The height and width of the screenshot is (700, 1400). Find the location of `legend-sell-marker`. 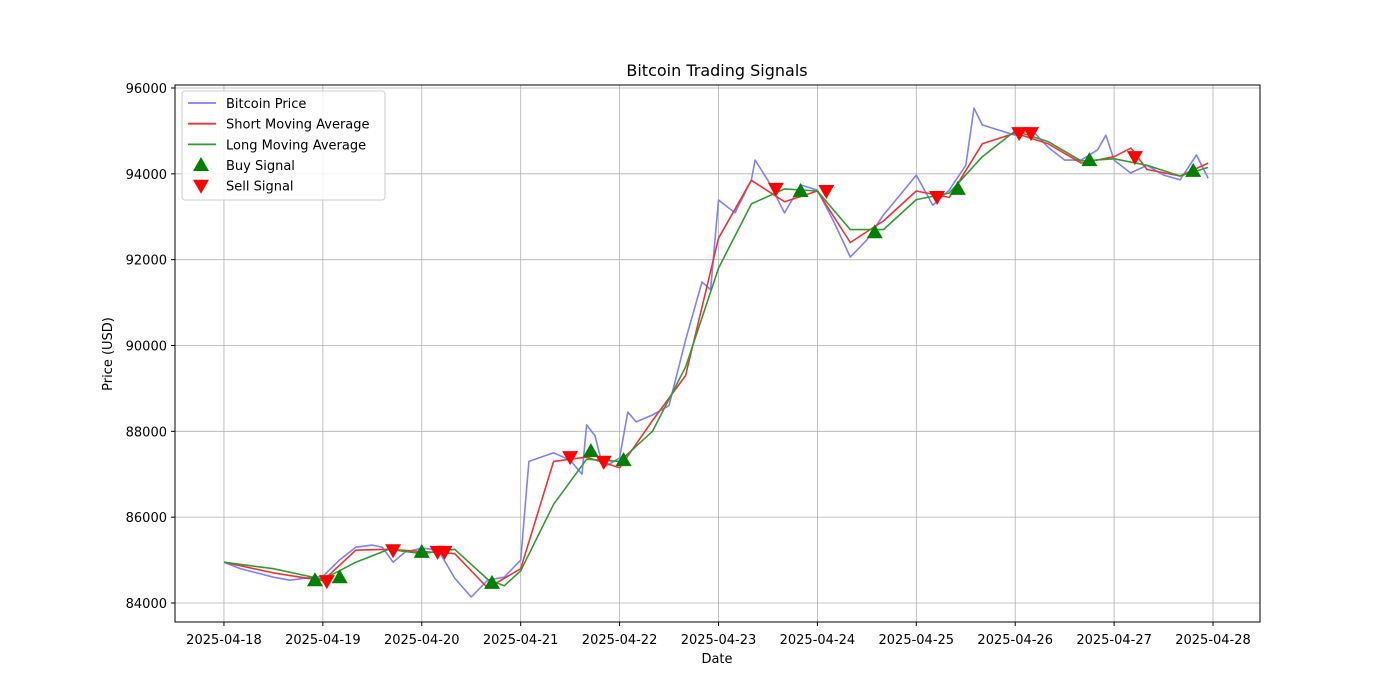

legend-sell-marker is located at coordinates (201, 186).